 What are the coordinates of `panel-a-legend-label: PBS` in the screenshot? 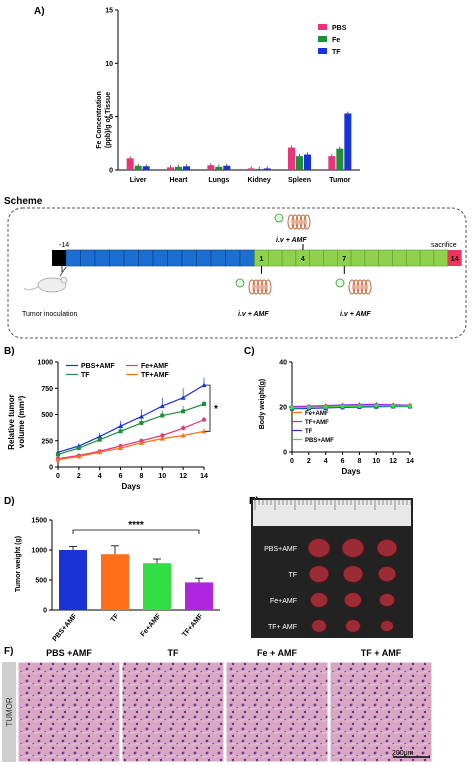 It's located at (339, 28).